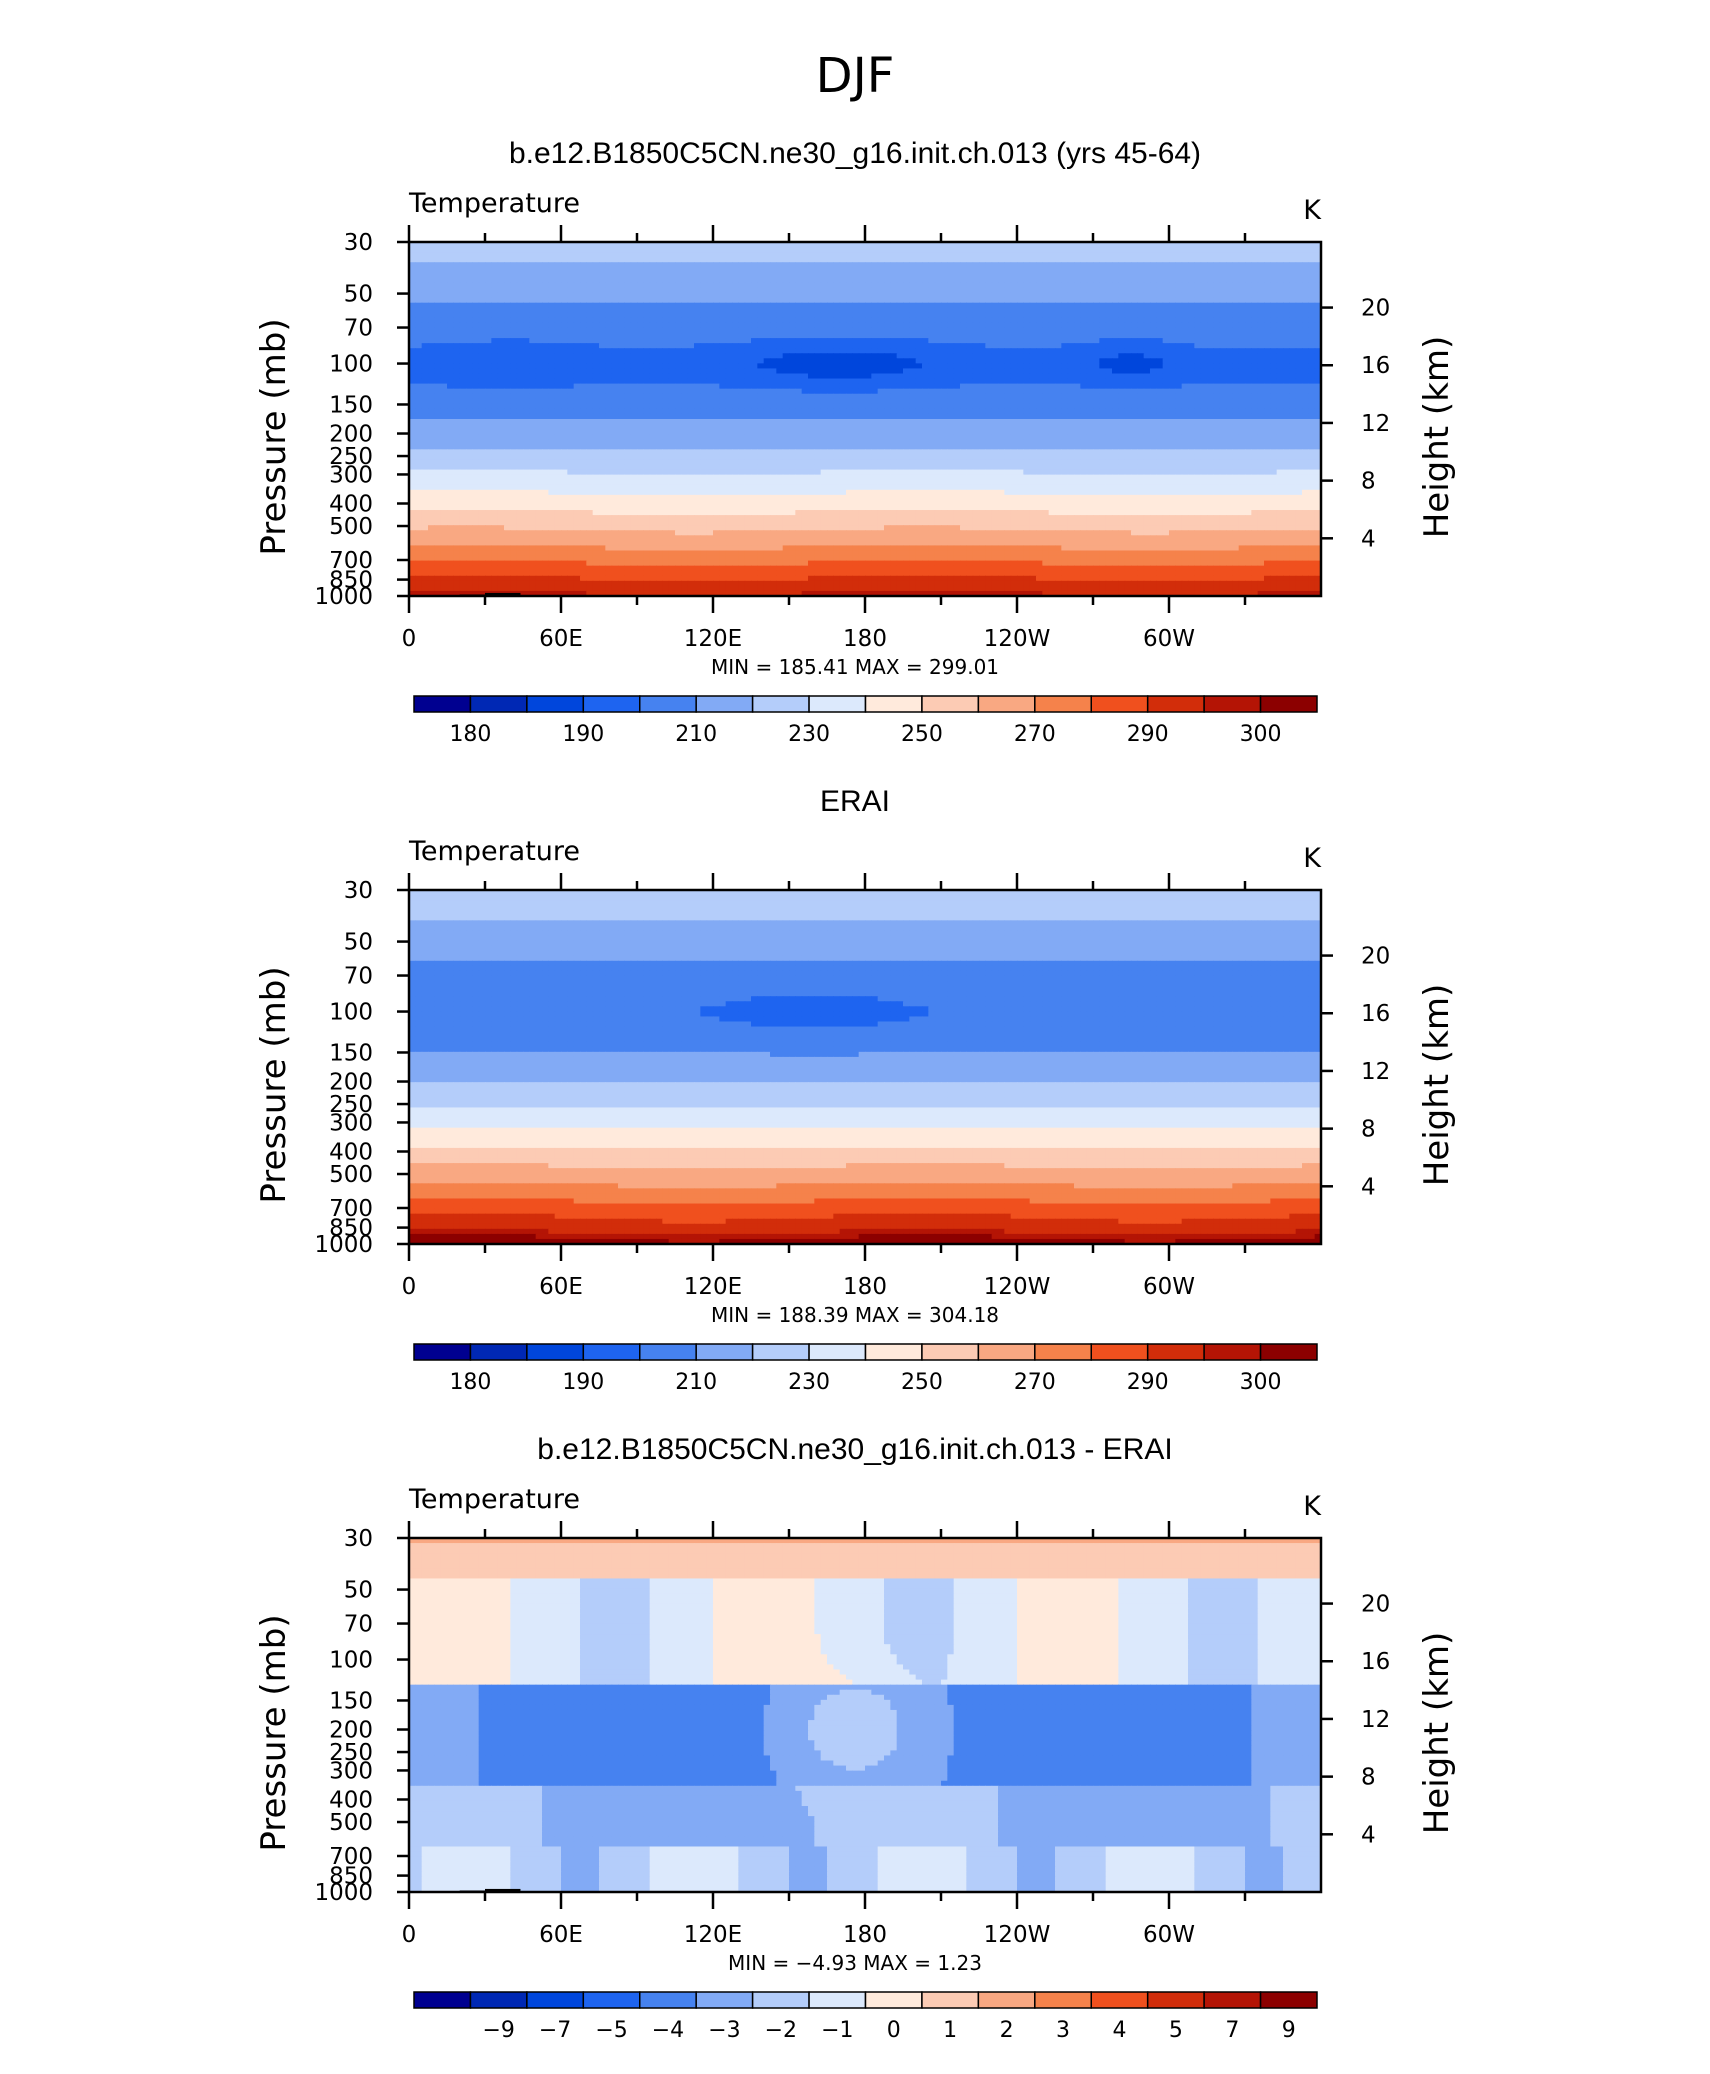 Image resolution: width=1710 pixels, height=2074 pixels. What do you see at coordinates (950, 2030) in the screenshot?
I see `colorbar-label: 1` at bounding box center [950, 2030].